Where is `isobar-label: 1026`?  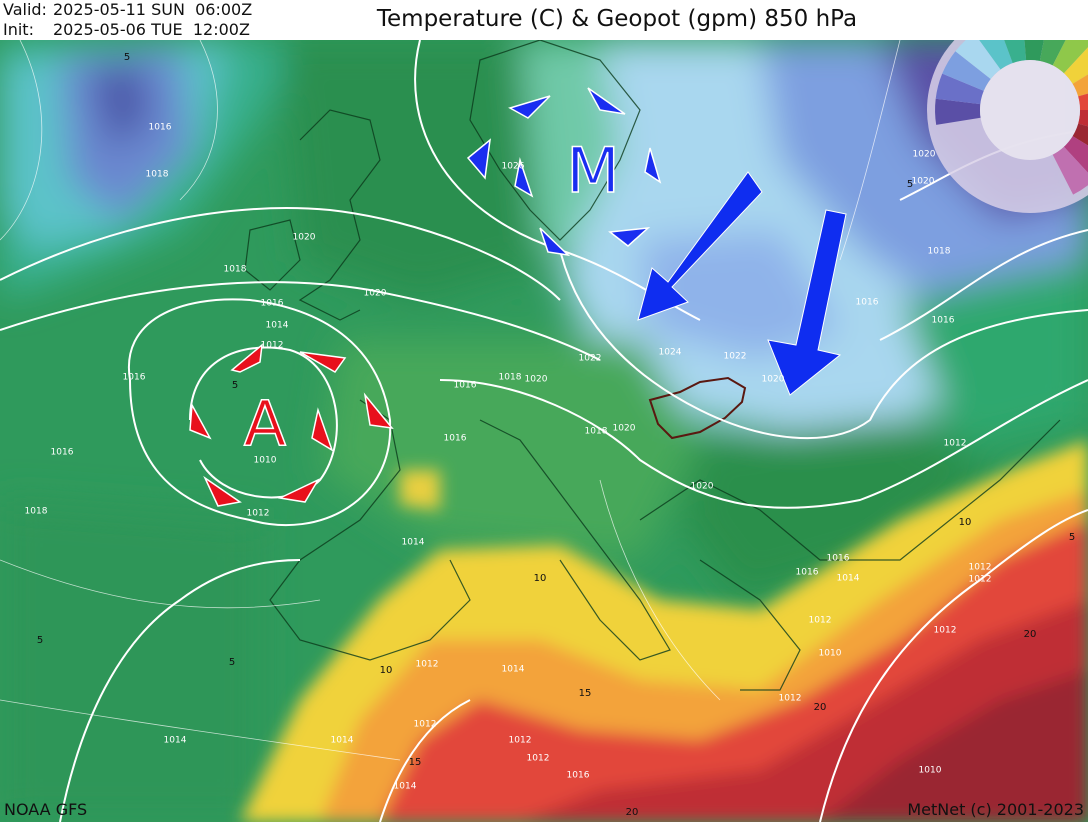
isobar-label: 1026 is located at coordinates (513, 167).